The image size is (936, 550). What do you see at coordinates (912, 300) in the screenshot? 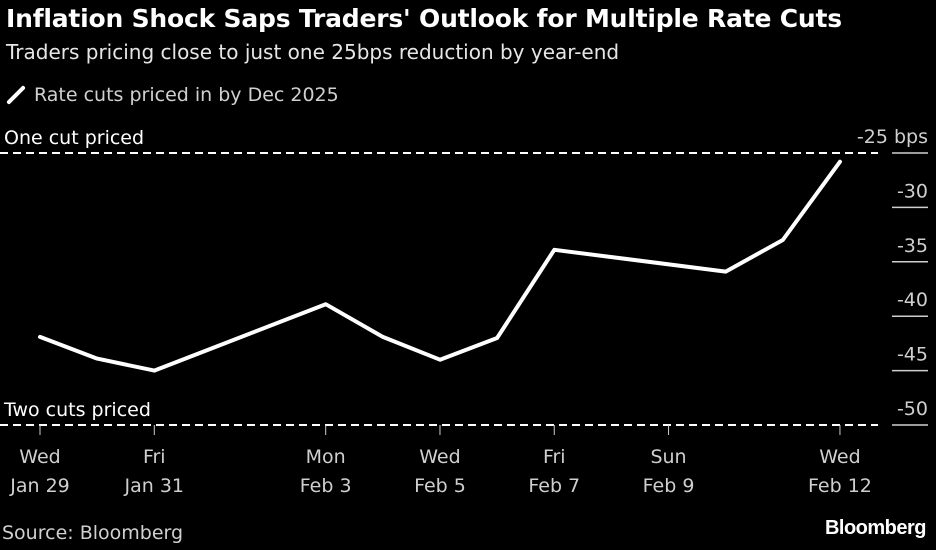
I see `y-tick-label: -40` at bounding box center [912, 300].